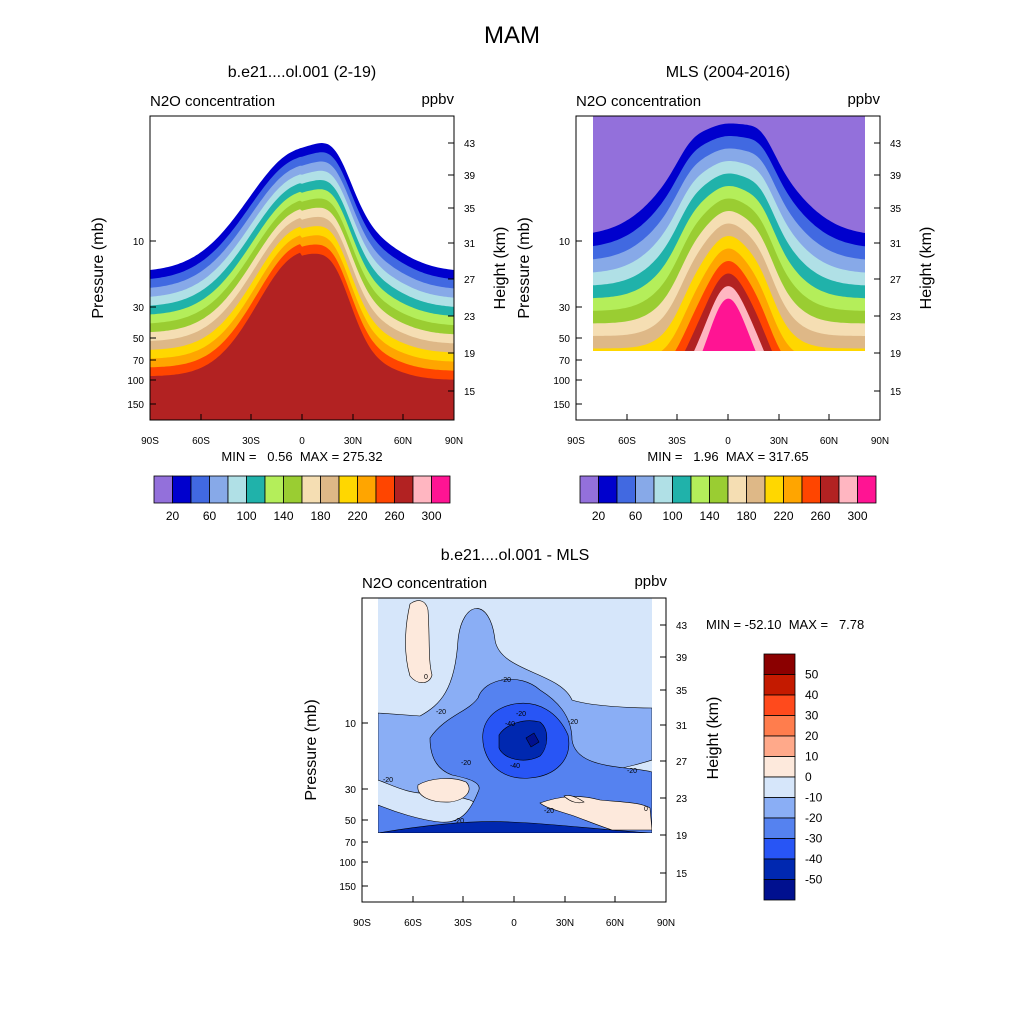 The height and width of the screenshot is (1024, 1024). What do you see at coordinates (515, 555) in the screenshot?
I see `panel-title: b.e21....ol.001 - MLS` at bounding box center [515, 555].